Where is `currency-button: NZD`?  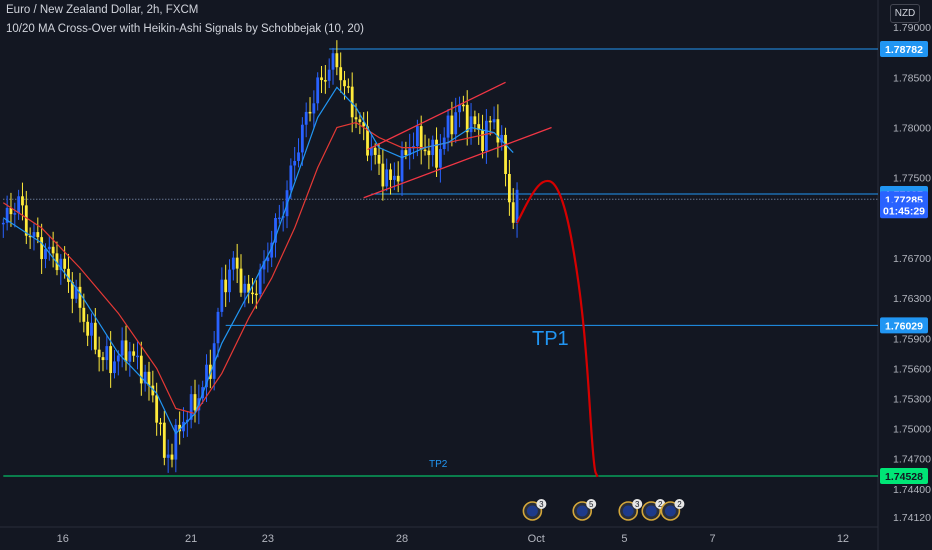
currency-button: NZD is located at coordinates (905, 13).